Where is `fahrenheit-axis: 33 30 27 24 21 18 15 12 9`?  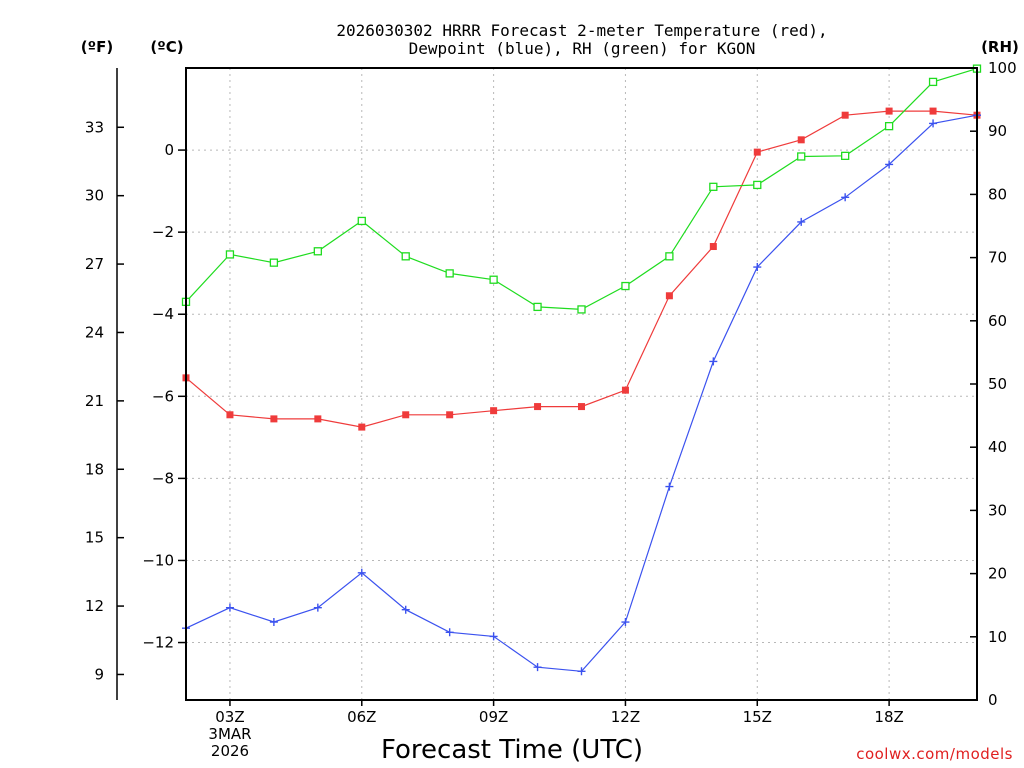 fahrenheit-axis: 33 30 27 24 21 18 15 12 9 is located at coordinates (104, 400).